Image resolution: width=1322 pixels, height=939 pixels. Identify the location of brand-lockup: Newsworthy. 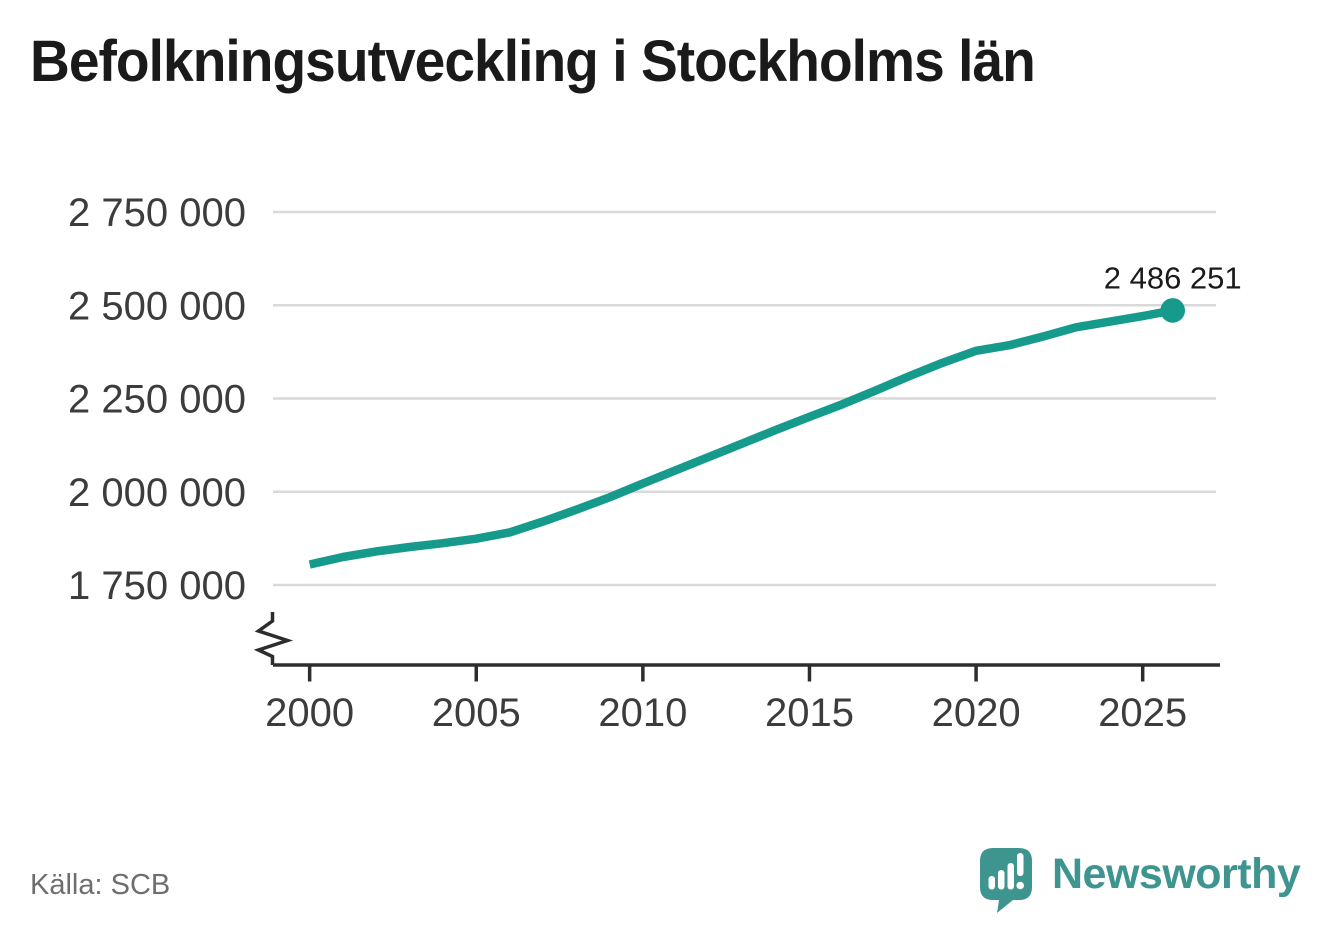
(1140, 881).